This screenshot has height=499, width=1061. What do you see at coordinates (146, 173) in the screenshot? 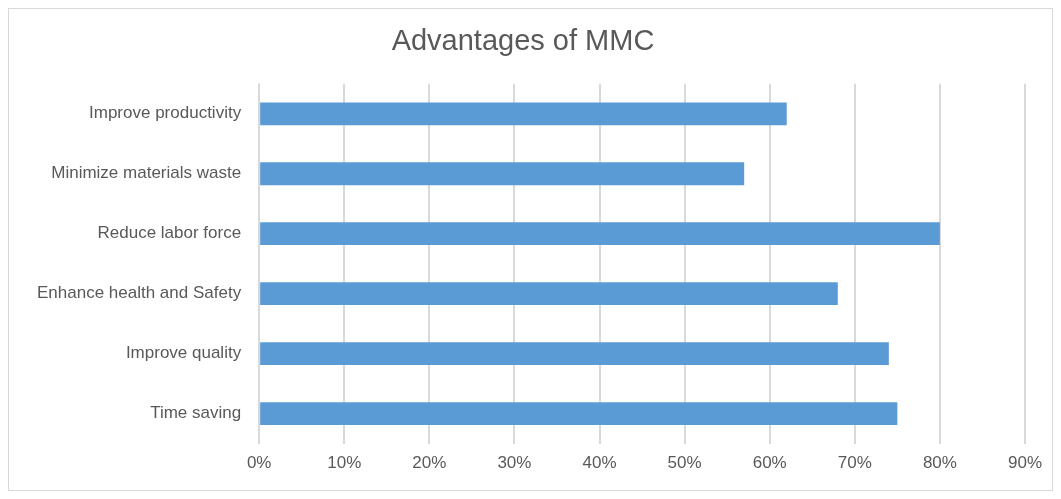
I see `y-tick-label: Minimize materials waste` at bounding box center [146, 173].